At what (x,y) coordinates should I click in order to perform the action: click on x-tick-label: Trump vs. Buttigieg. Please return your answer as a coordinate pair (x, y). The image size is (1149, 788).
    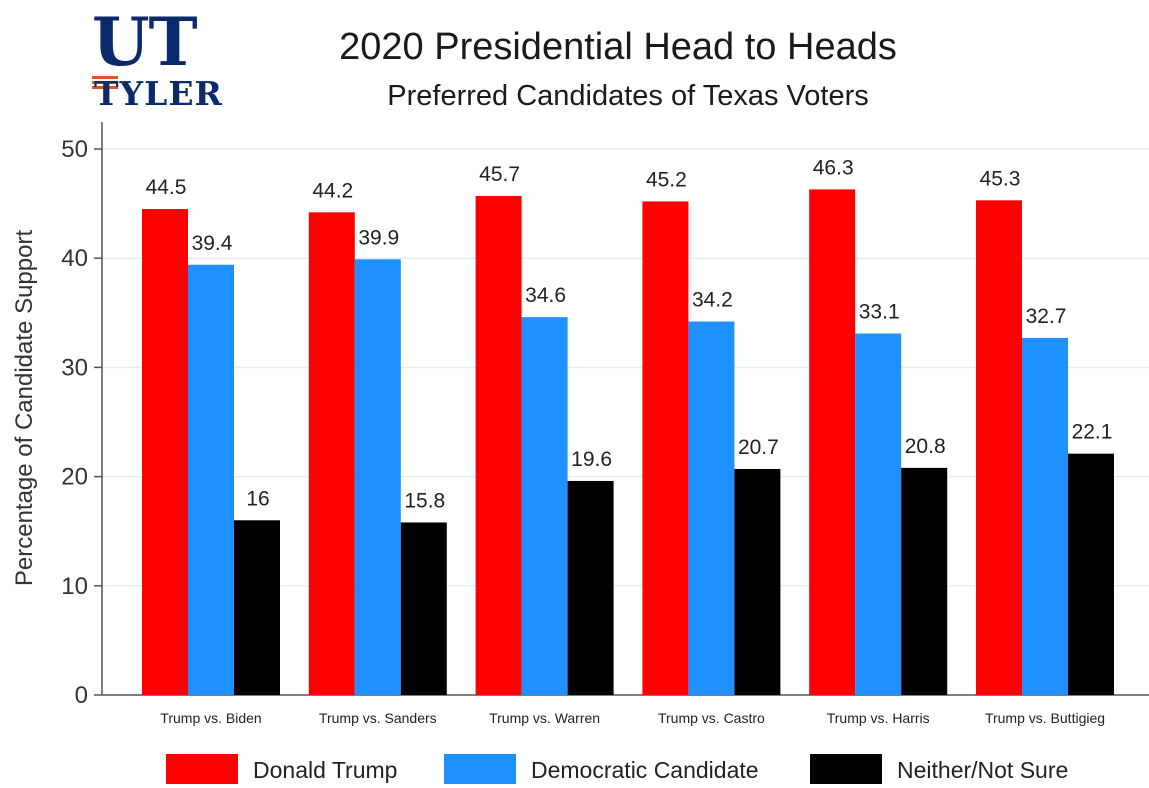
    Looking at the image, I should click on (1045, 718).